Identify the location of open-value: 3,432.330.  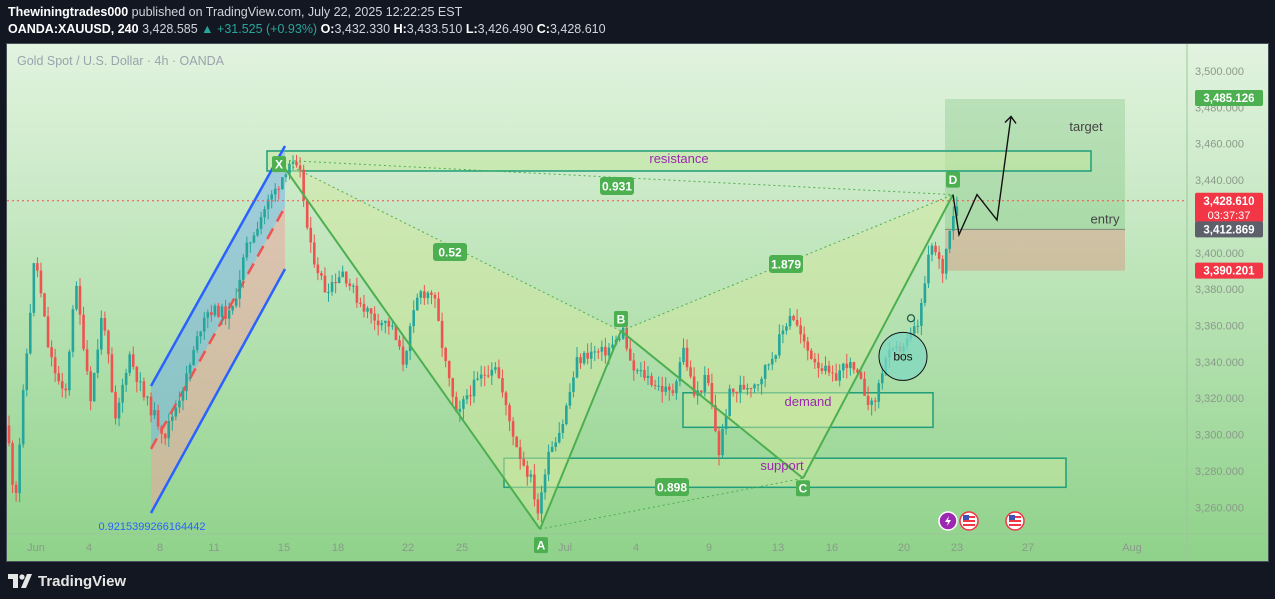
(362, 29).